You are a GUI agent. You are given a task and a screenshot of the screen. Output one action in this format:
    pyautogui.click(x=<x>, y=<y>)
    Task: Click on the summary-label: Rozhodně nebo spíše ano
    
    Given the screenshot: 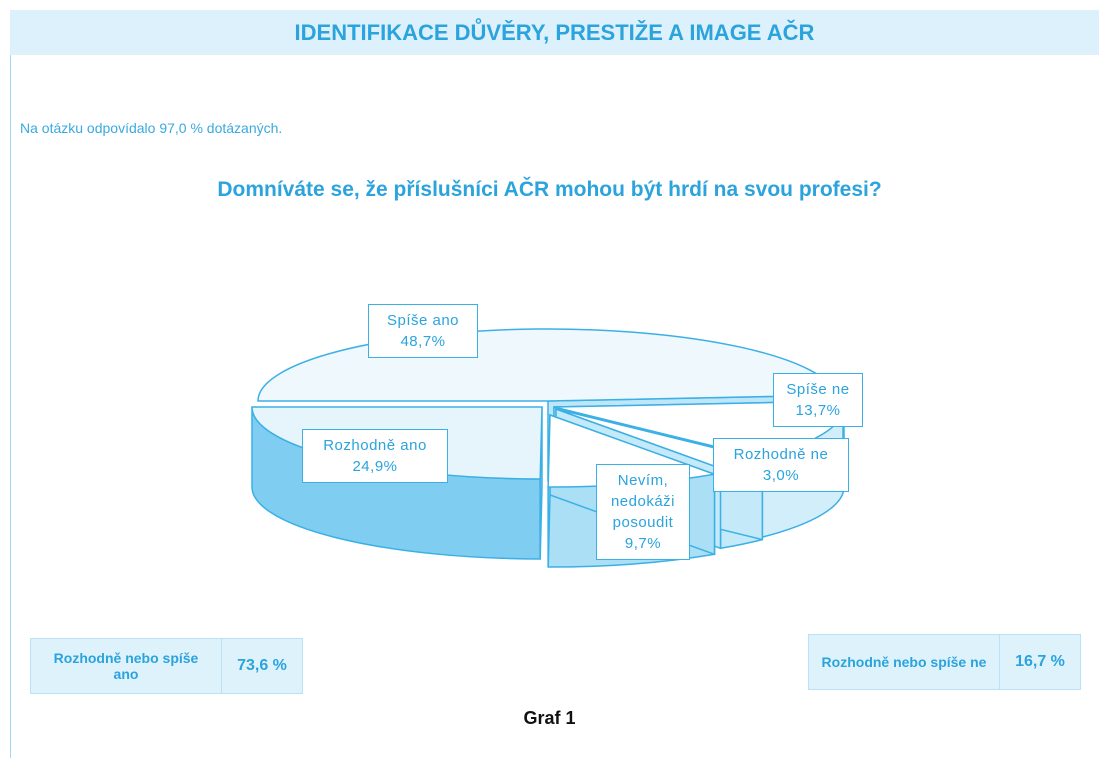 What is the action you would take?
    pyautogui.click(x=126, y=666)
    